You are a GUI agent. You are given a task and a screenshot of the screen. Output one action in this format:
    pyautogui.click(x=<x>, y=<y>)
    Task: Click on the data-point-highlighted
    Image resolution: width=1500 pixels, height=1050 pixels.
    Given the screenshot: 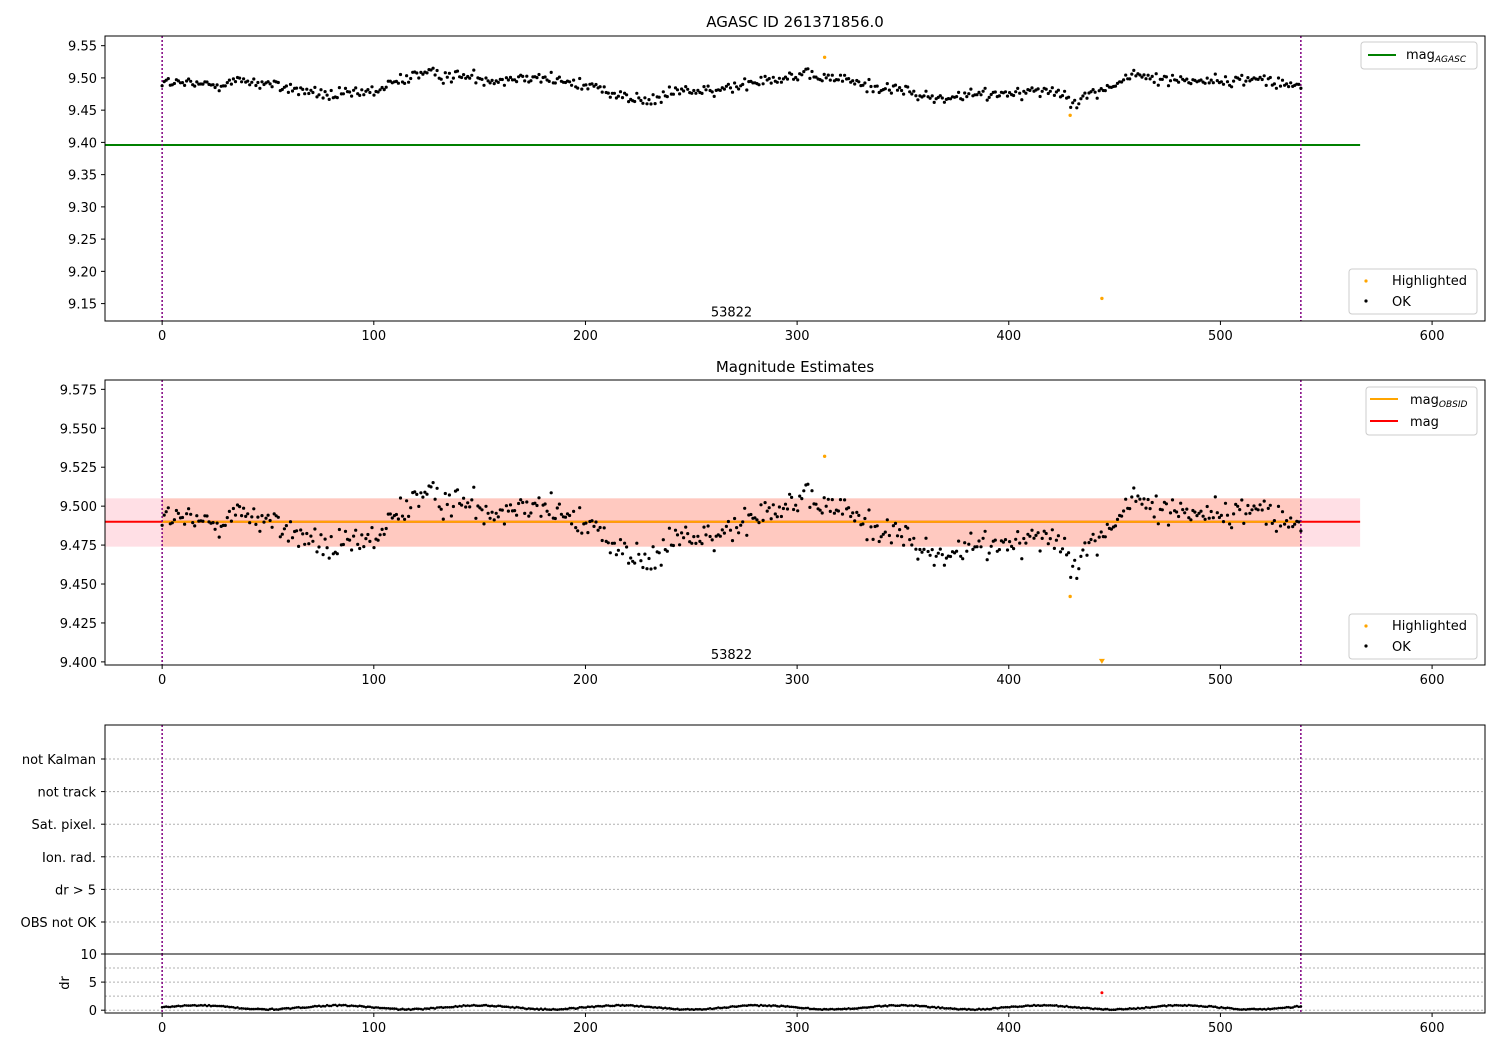 What is the action you would take?
    pyautogui.click(x=1102, y=298)
    